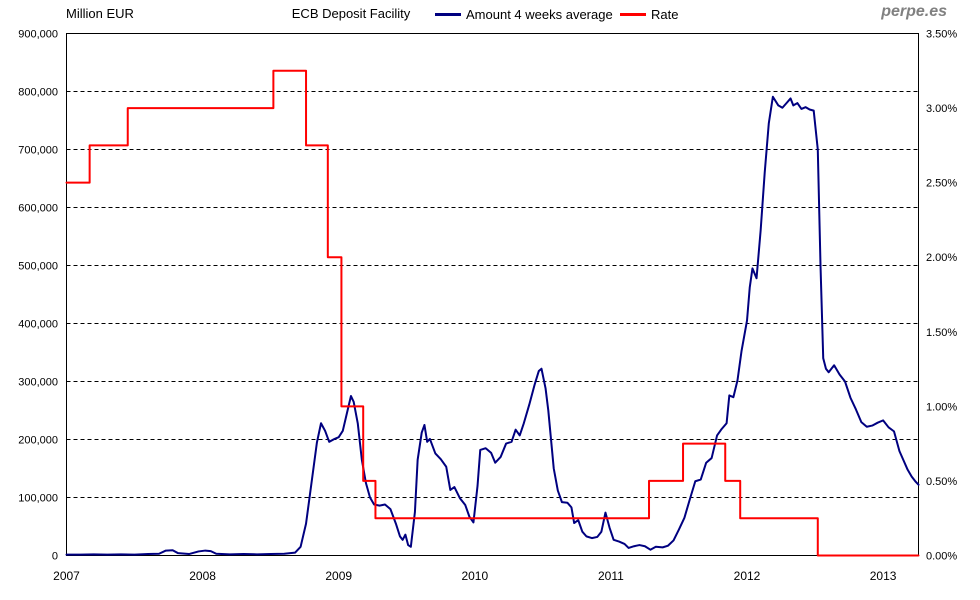 The width and height of the screenshot is (980, 600). I want to click on y-right-tick-label: 1.00%, so click(941, 407).